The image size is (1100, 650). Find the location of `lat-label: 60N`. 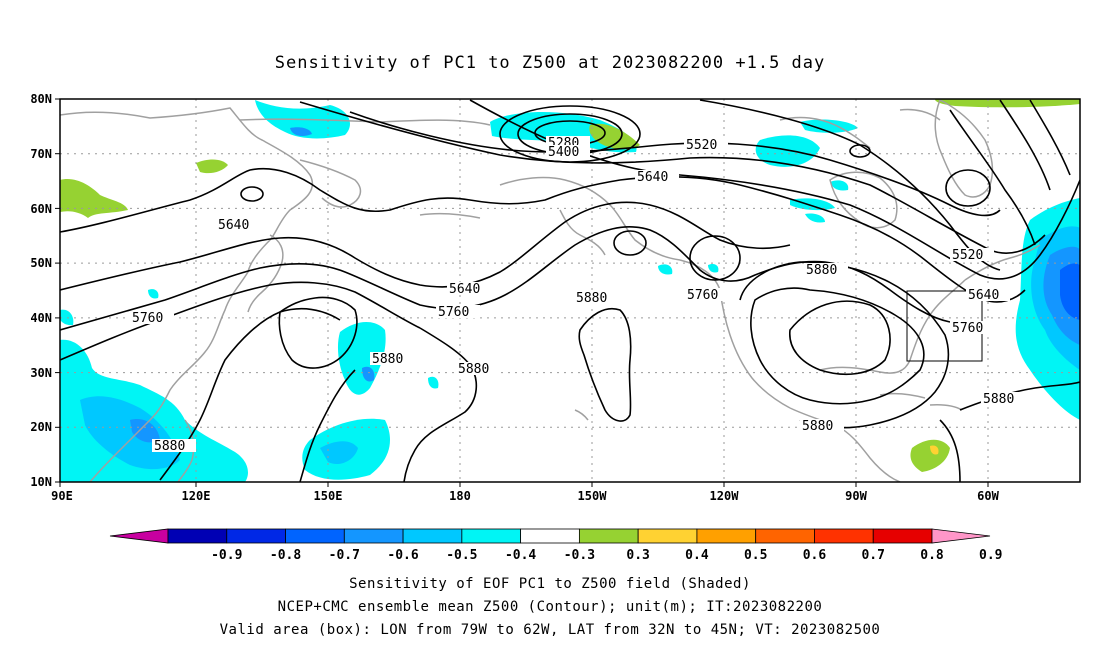

lat-label: 60N is located at coordinates (41, 209).